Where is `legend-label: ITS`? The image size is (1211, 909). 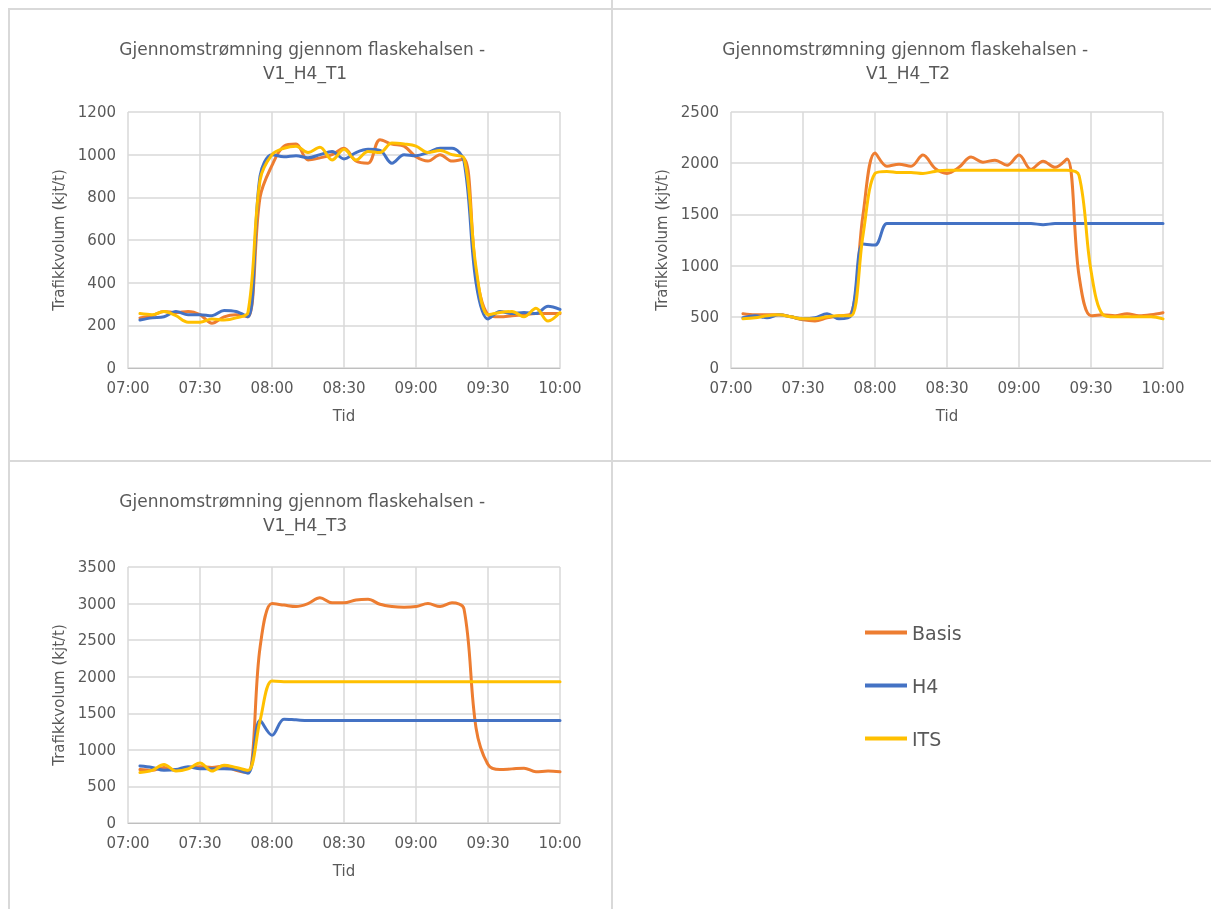 legend-label: ITS is located at coordinates (927, 738).